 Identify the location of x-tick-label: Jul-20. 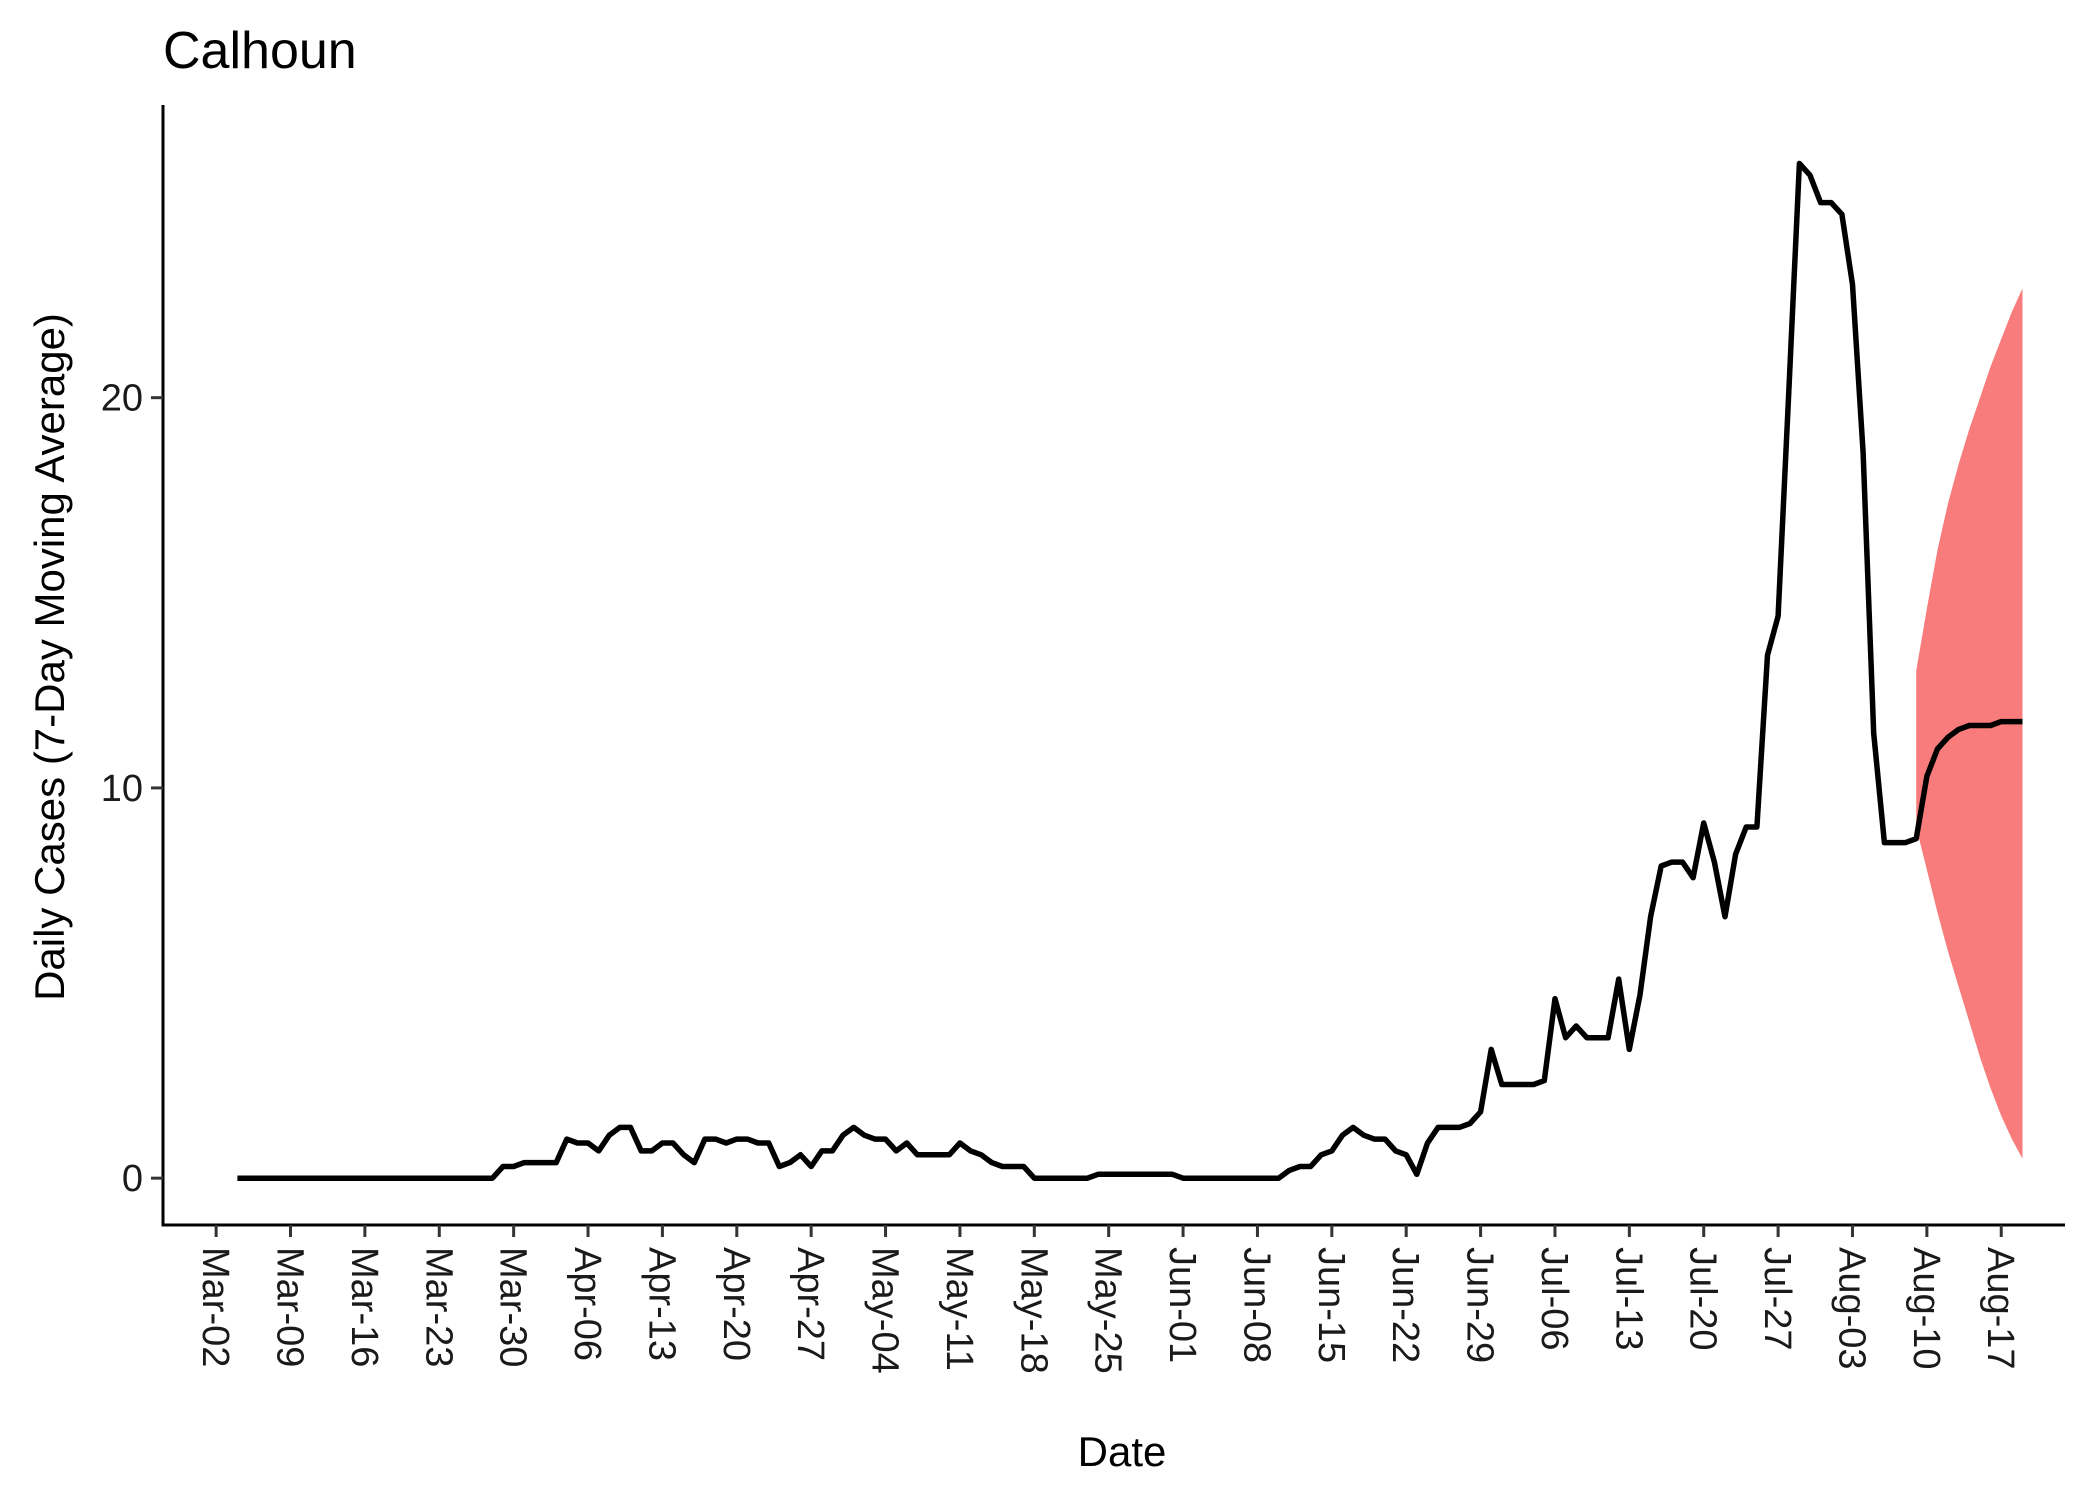
(1703, 1299).